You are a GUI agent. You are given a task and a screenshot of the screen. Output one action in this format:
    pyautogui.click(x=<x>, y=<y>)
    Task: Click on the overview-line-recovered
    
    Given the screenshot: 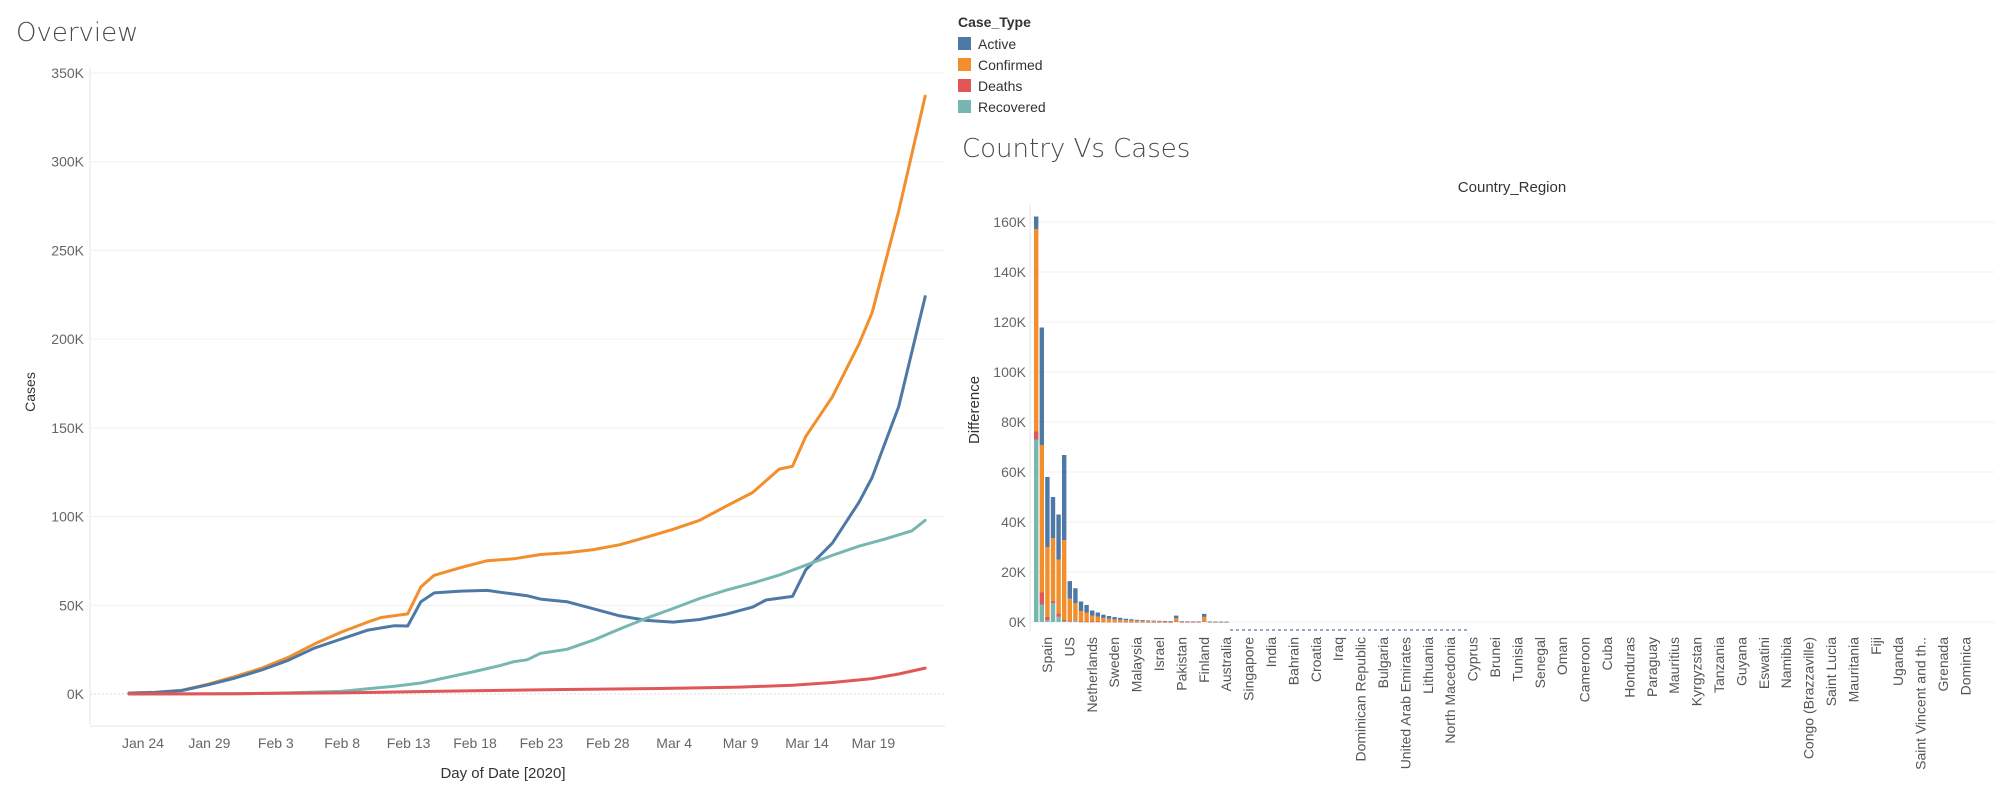 What is the action you would take?
    pyautogui.click(x=527, y=607)
    